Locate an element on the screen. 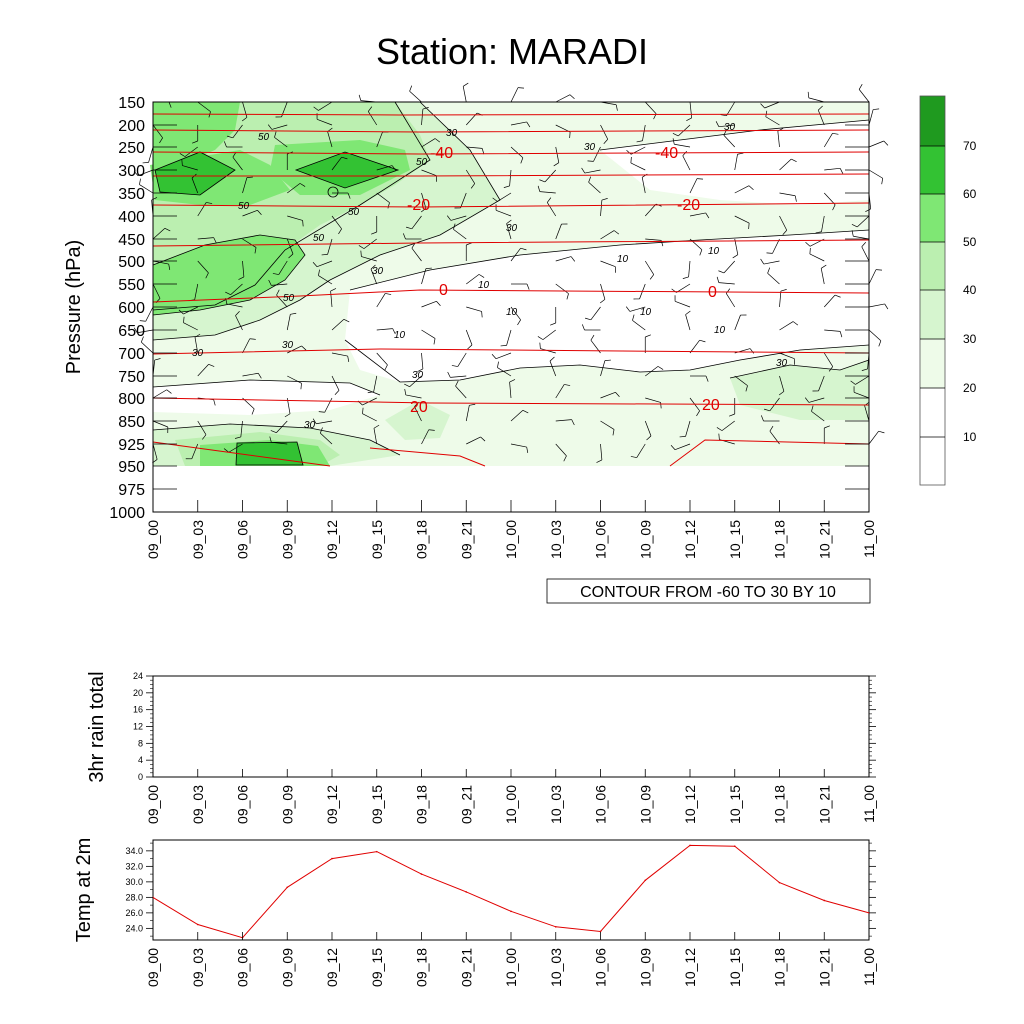 The width and height of the screenshot is (1024, 1024). rain-y-ticks: 0 4 8 12 16 20 24 is located at coordinates (504, 726).